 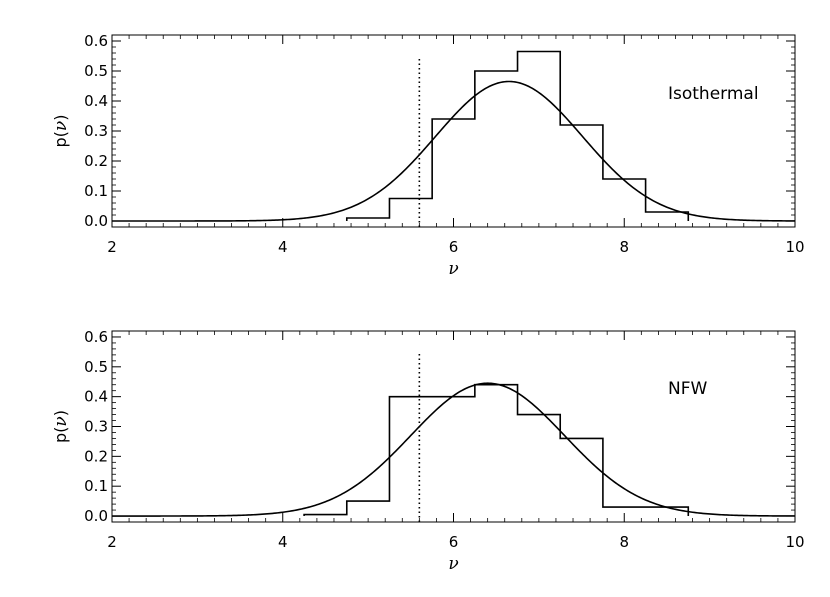 I want to click on top-histogram, so click(x=517, y=135).